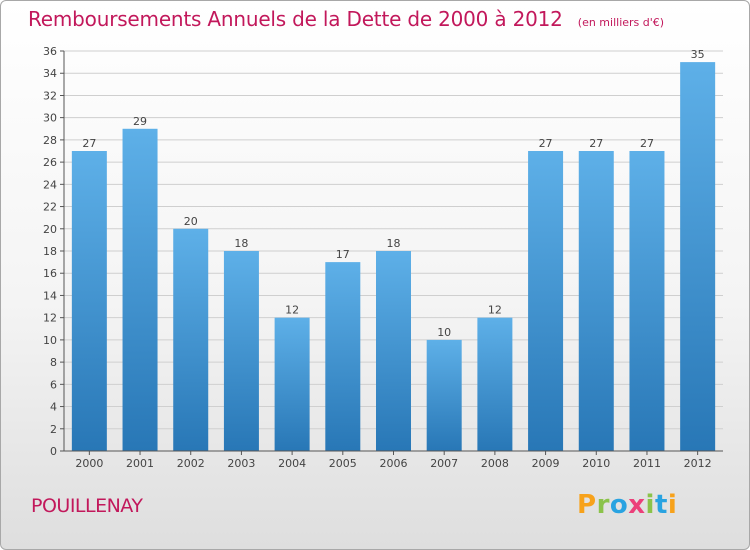 This screenshot has width=750, height=550. Describe the element at coordinates (53, 362) in the screenshot. I see `y-tick-label: 8` at that location.